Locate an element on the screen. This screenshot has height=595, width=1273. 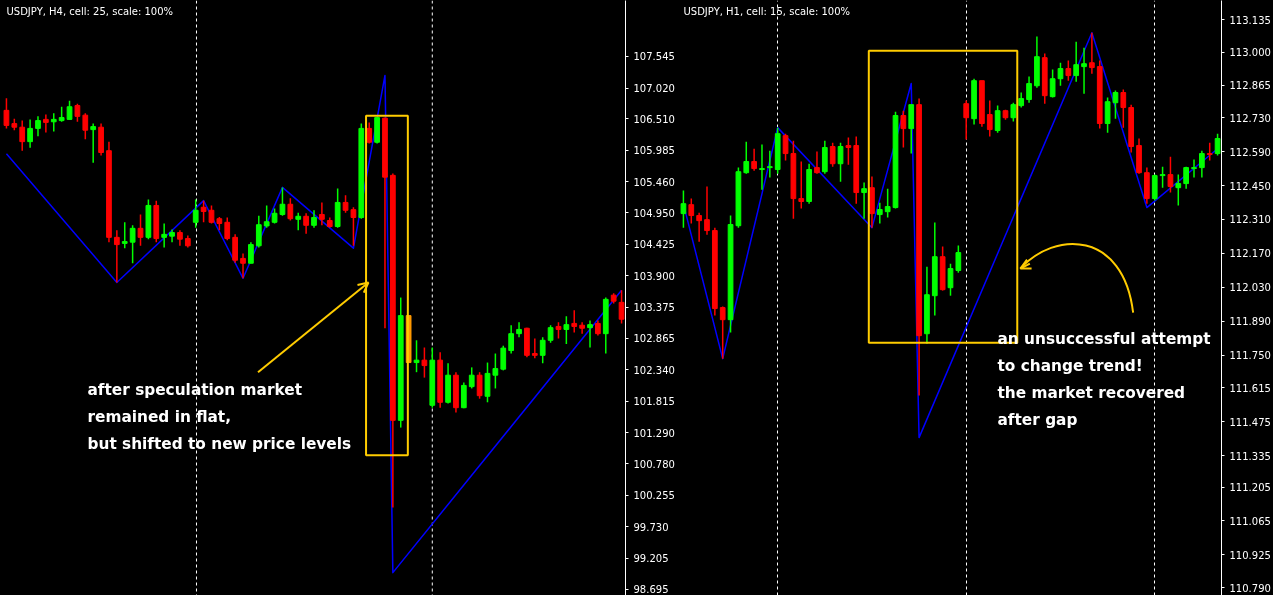
y-tick-label: 112.030 is located at coordinates (1250, 288).